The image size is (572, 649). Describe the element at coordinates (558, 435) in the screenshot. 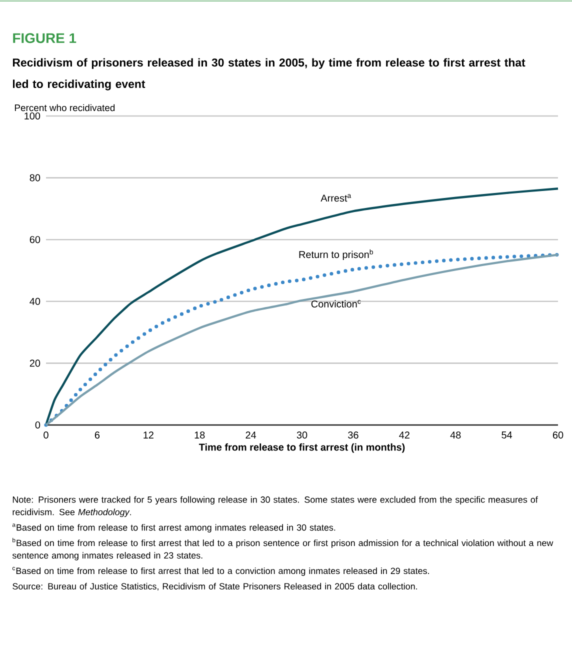

I see `x-tick-label: 60` at that location.